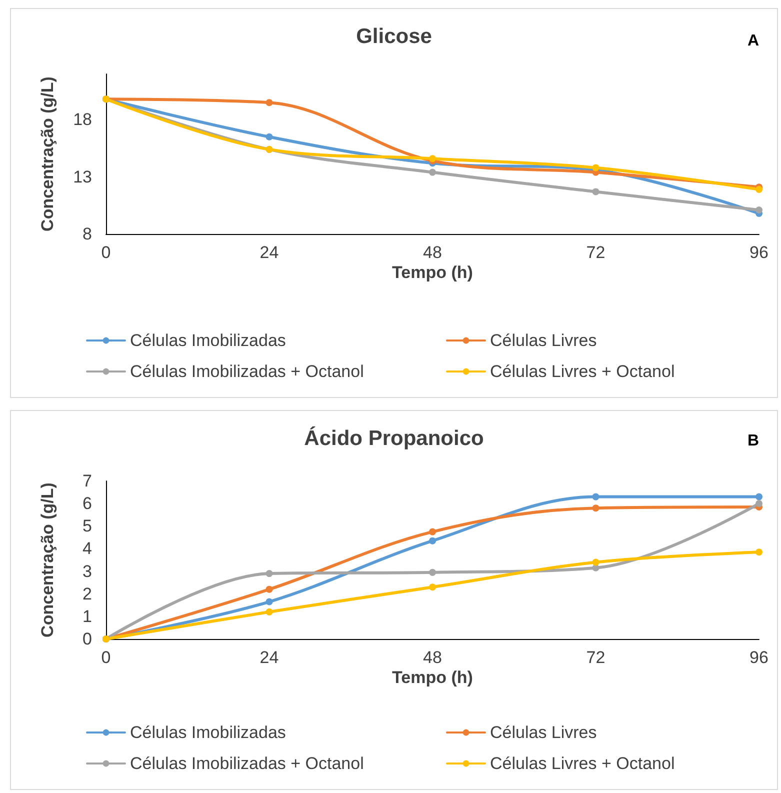 Image resolution: width=781 pixels, height=793 pixels. What do you see at coordinates (82, 120) in the screenshot?
I see `y-tick-label: 18` at bounding box center [82, 120].